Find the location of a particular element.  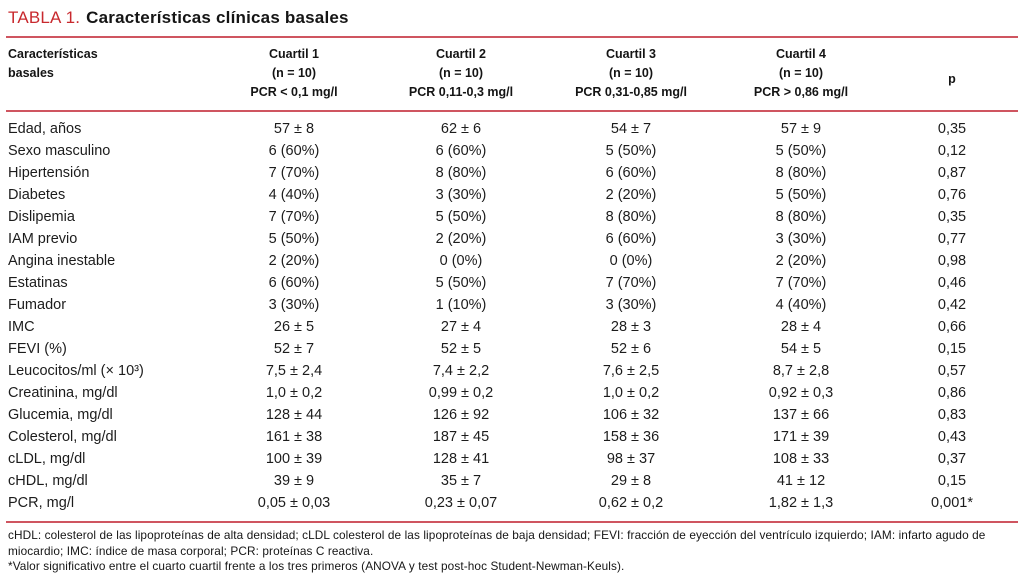

cell-value: 28 ± 3 is located at coordinates (631, 327).